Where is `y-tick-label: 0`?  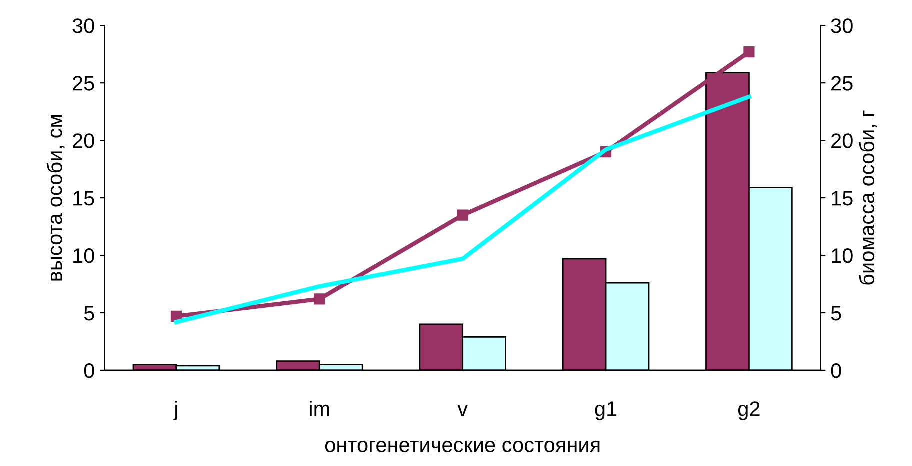 y-tick-label: 0 is located at coordinates (89, 370).